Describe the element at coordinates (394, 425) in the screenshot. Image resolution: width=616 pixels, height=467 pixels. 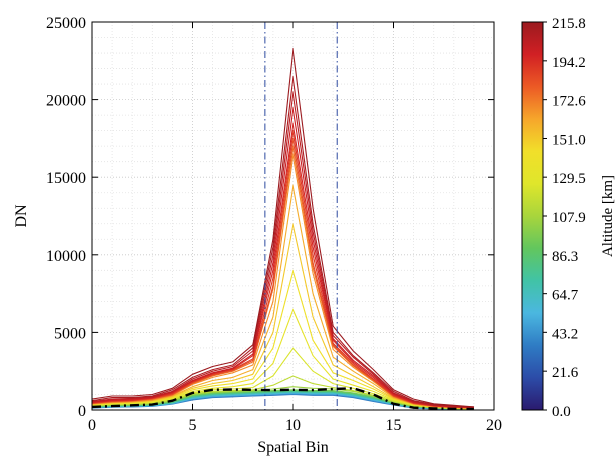
I see `x-tick-label: 15` at that location.